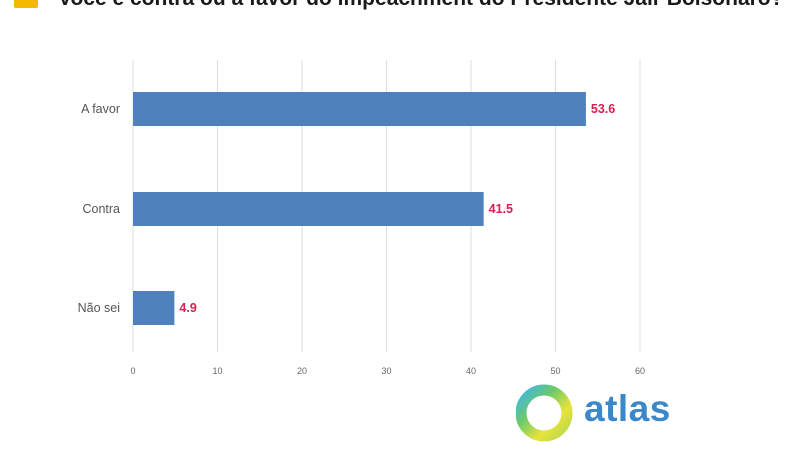 Image resolution: width=800 pixels, height=451 pixels. I want to click on x-tick-label: 0, so click(132, 371).